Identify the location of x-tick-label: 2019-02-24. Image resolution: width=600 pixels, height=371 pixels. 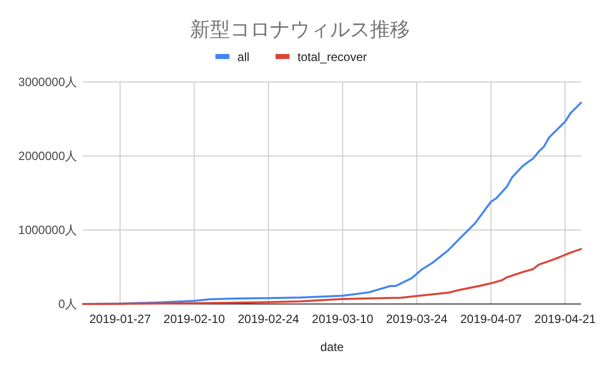
(269, 319).